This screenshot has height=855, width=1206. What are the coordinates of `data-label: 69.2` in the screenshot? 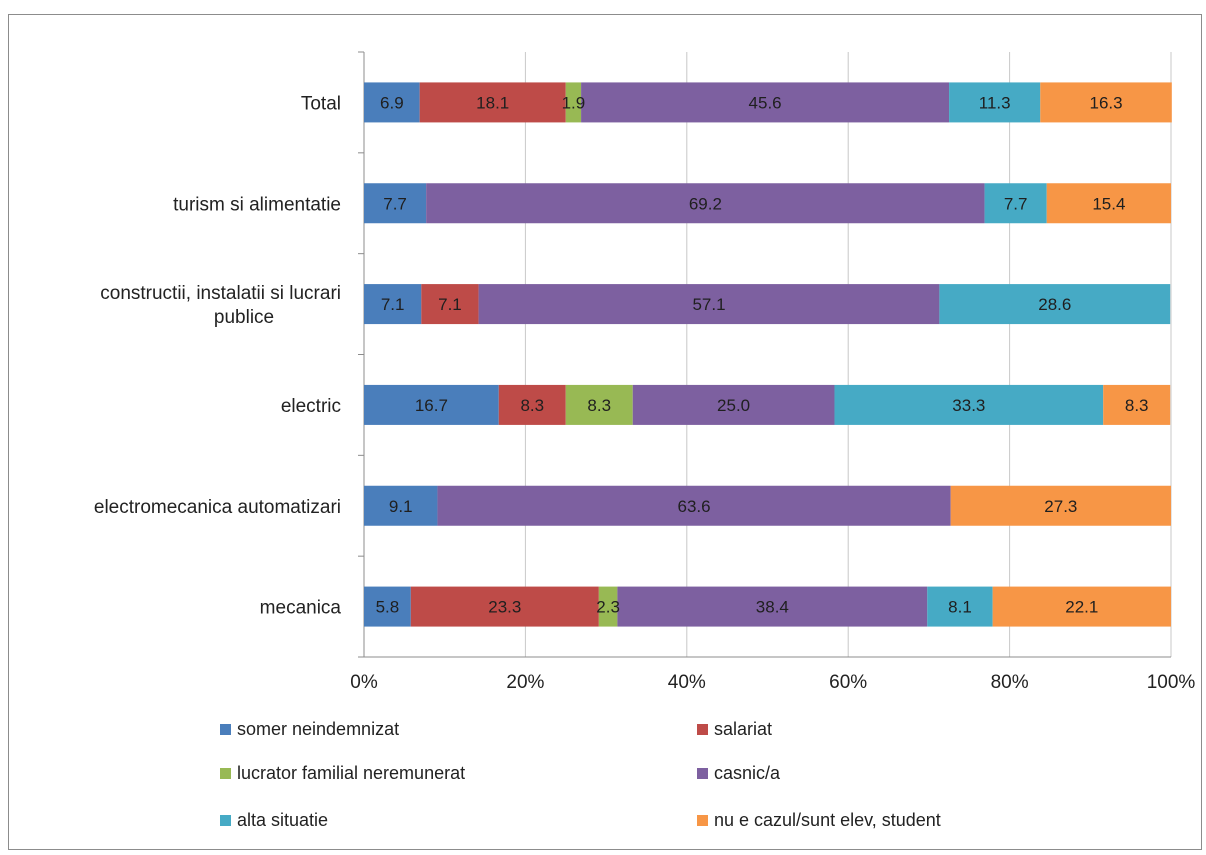 It's located at (705, 203).